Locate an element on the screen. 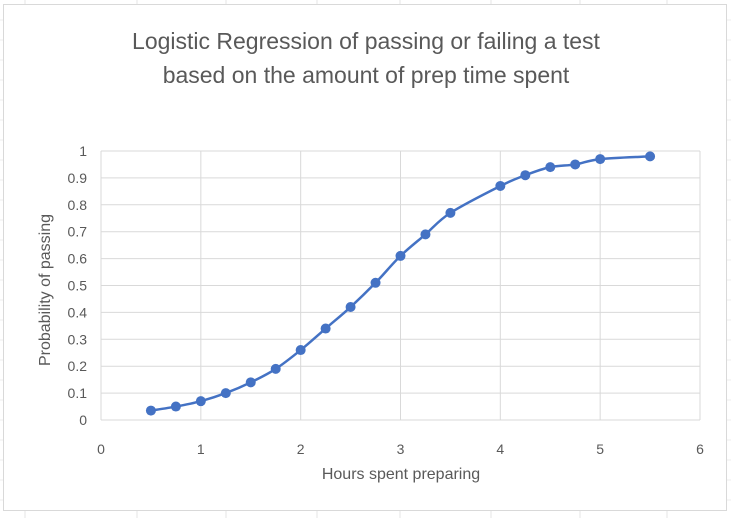 This screenshot has height=518, width=731. y-tick-label: 0.3 is located at coordinates (78, 339).